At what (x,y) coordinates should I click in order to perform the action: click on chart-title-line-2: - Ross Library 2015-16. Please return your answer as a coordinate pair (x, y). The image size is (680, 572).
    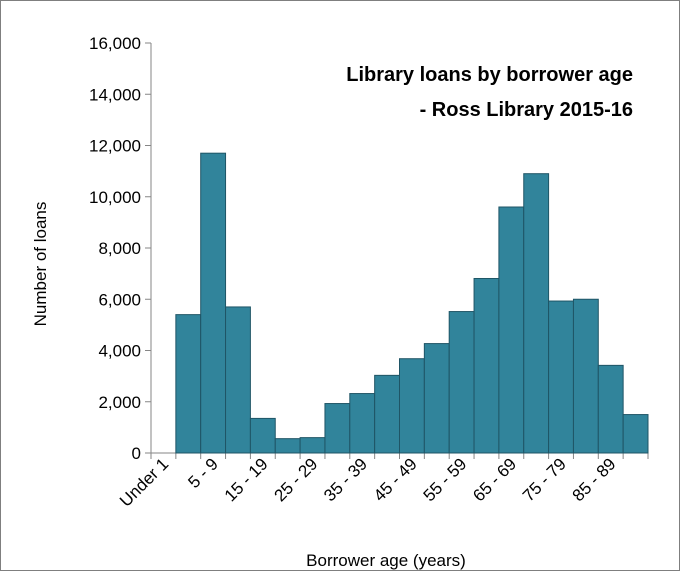
    Looking at the image, I should click on (526, 110).